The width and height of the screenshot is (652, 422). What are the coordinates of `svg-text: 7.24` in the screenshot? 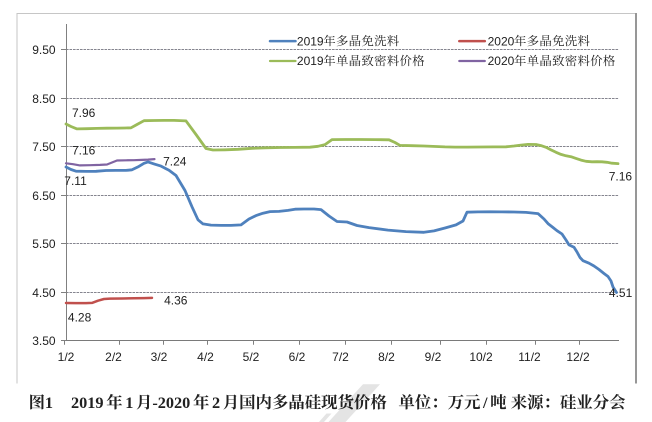 It's located at (175, 162).